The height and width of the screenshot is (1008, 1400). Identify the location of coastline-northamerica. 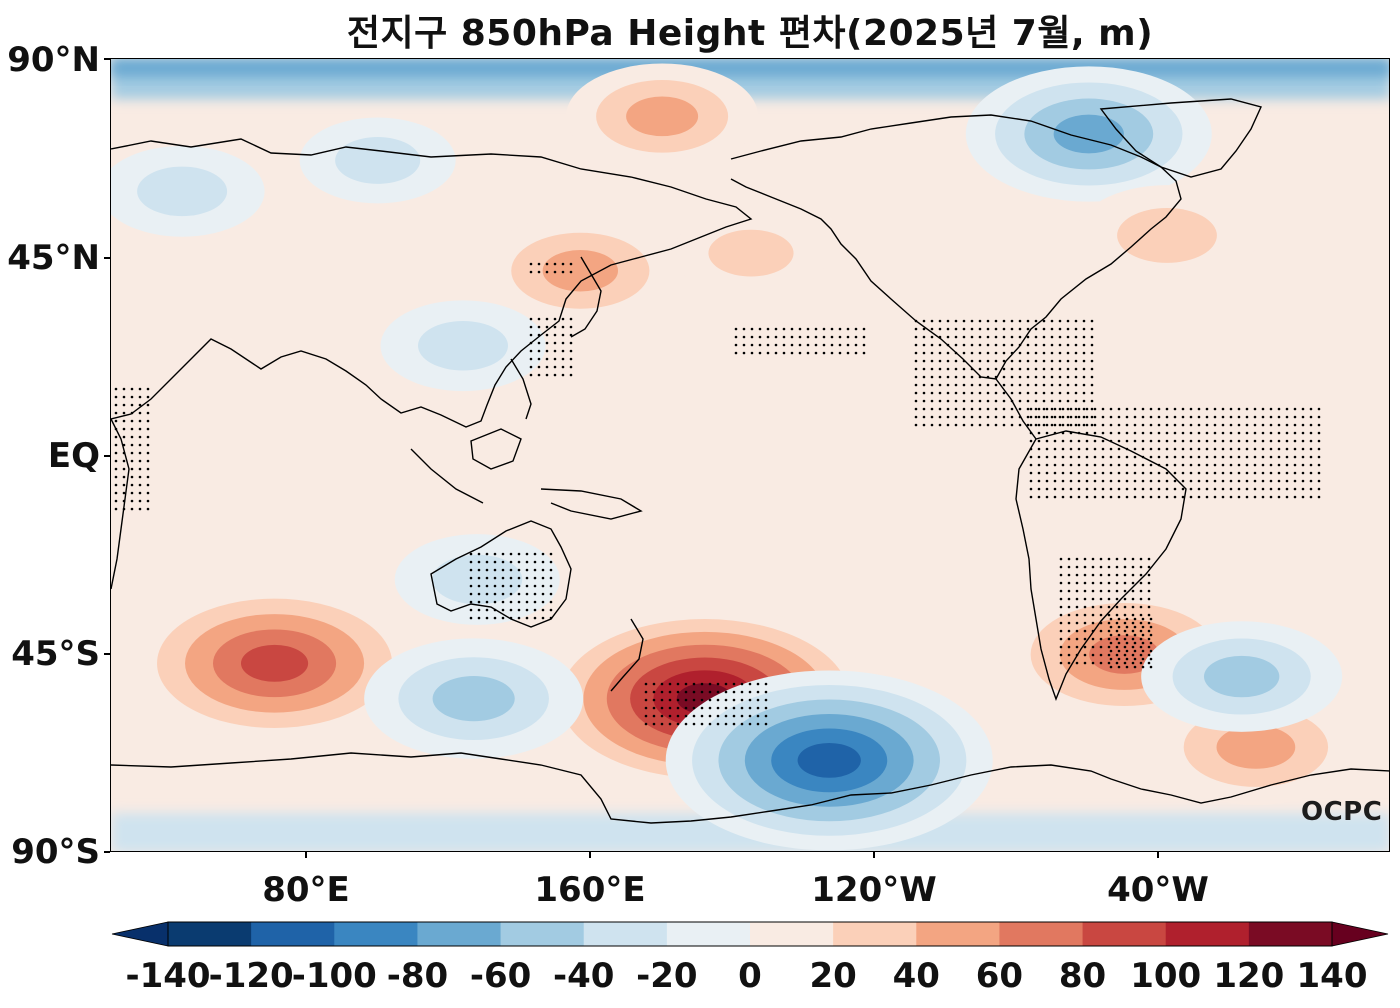
(956, 247).